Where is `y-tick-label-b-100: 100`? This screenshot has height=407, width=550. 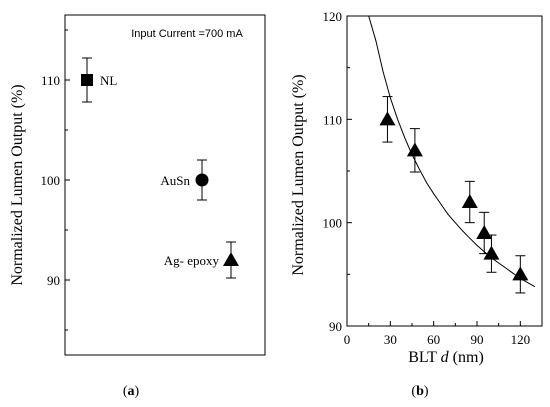
y-tick-label-b-100: 100 is located at coordinates (333, 223).